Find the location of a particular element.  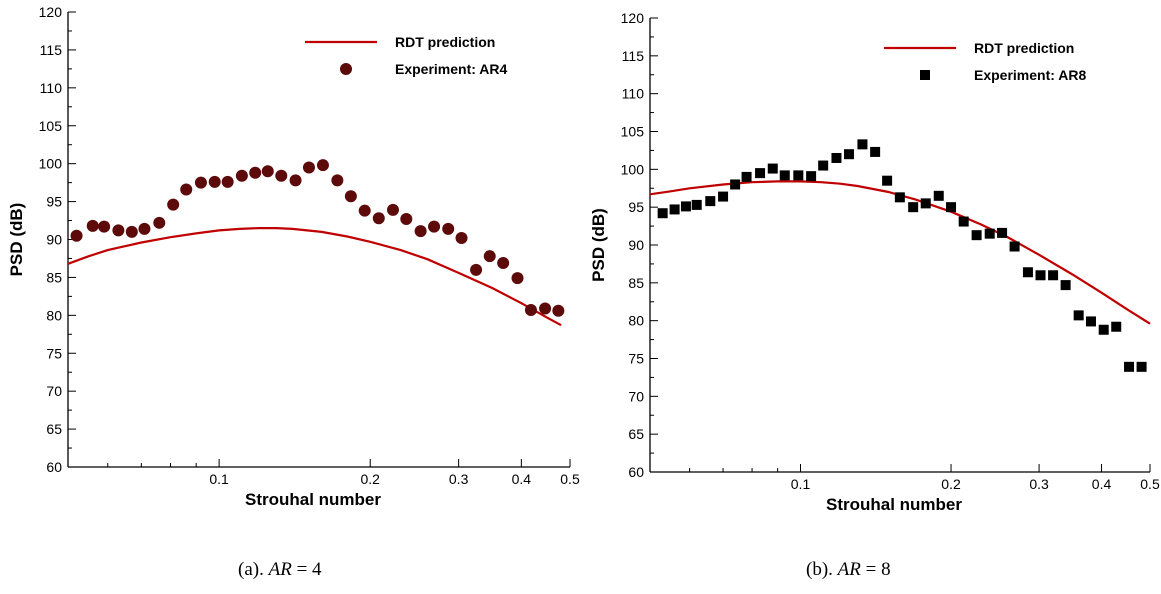

y-tick-label: 60 is located at coordinates (636, 472).